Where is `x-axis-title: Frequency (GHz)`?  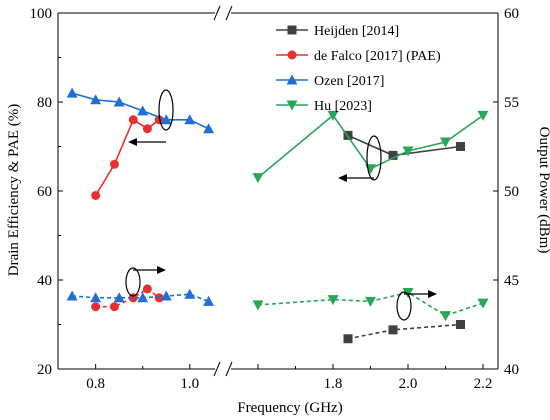
x-axis-title: Frequency (GHz) is located at coordinates (289, 408).